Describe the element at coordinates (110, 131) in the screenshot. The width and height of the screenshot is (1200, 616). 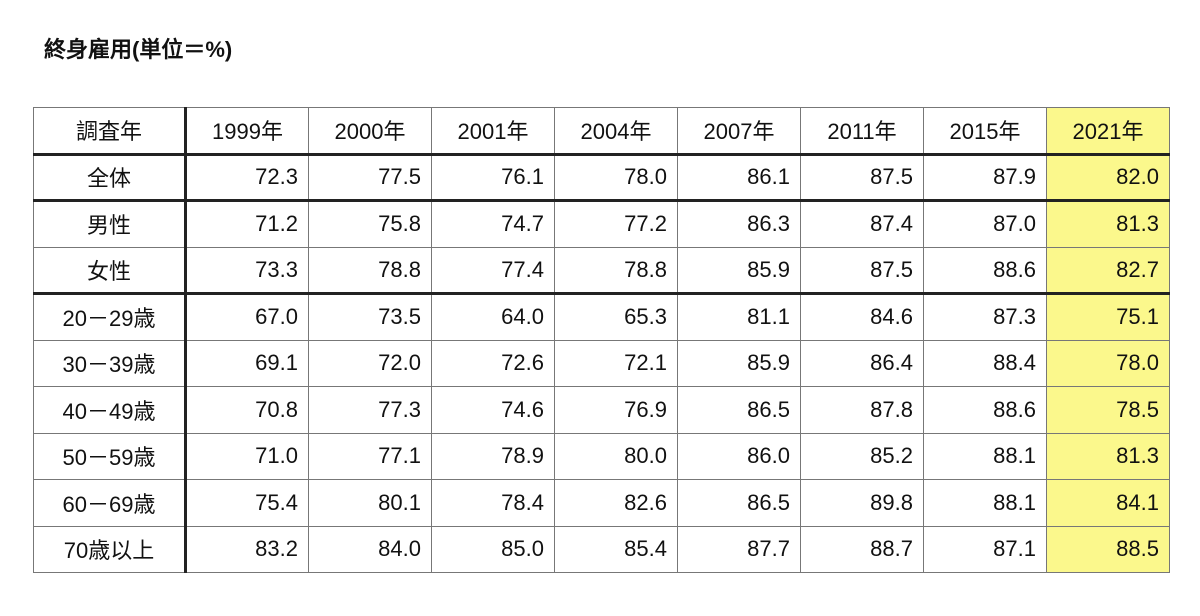
I see `row-label: 調査年` at that location.